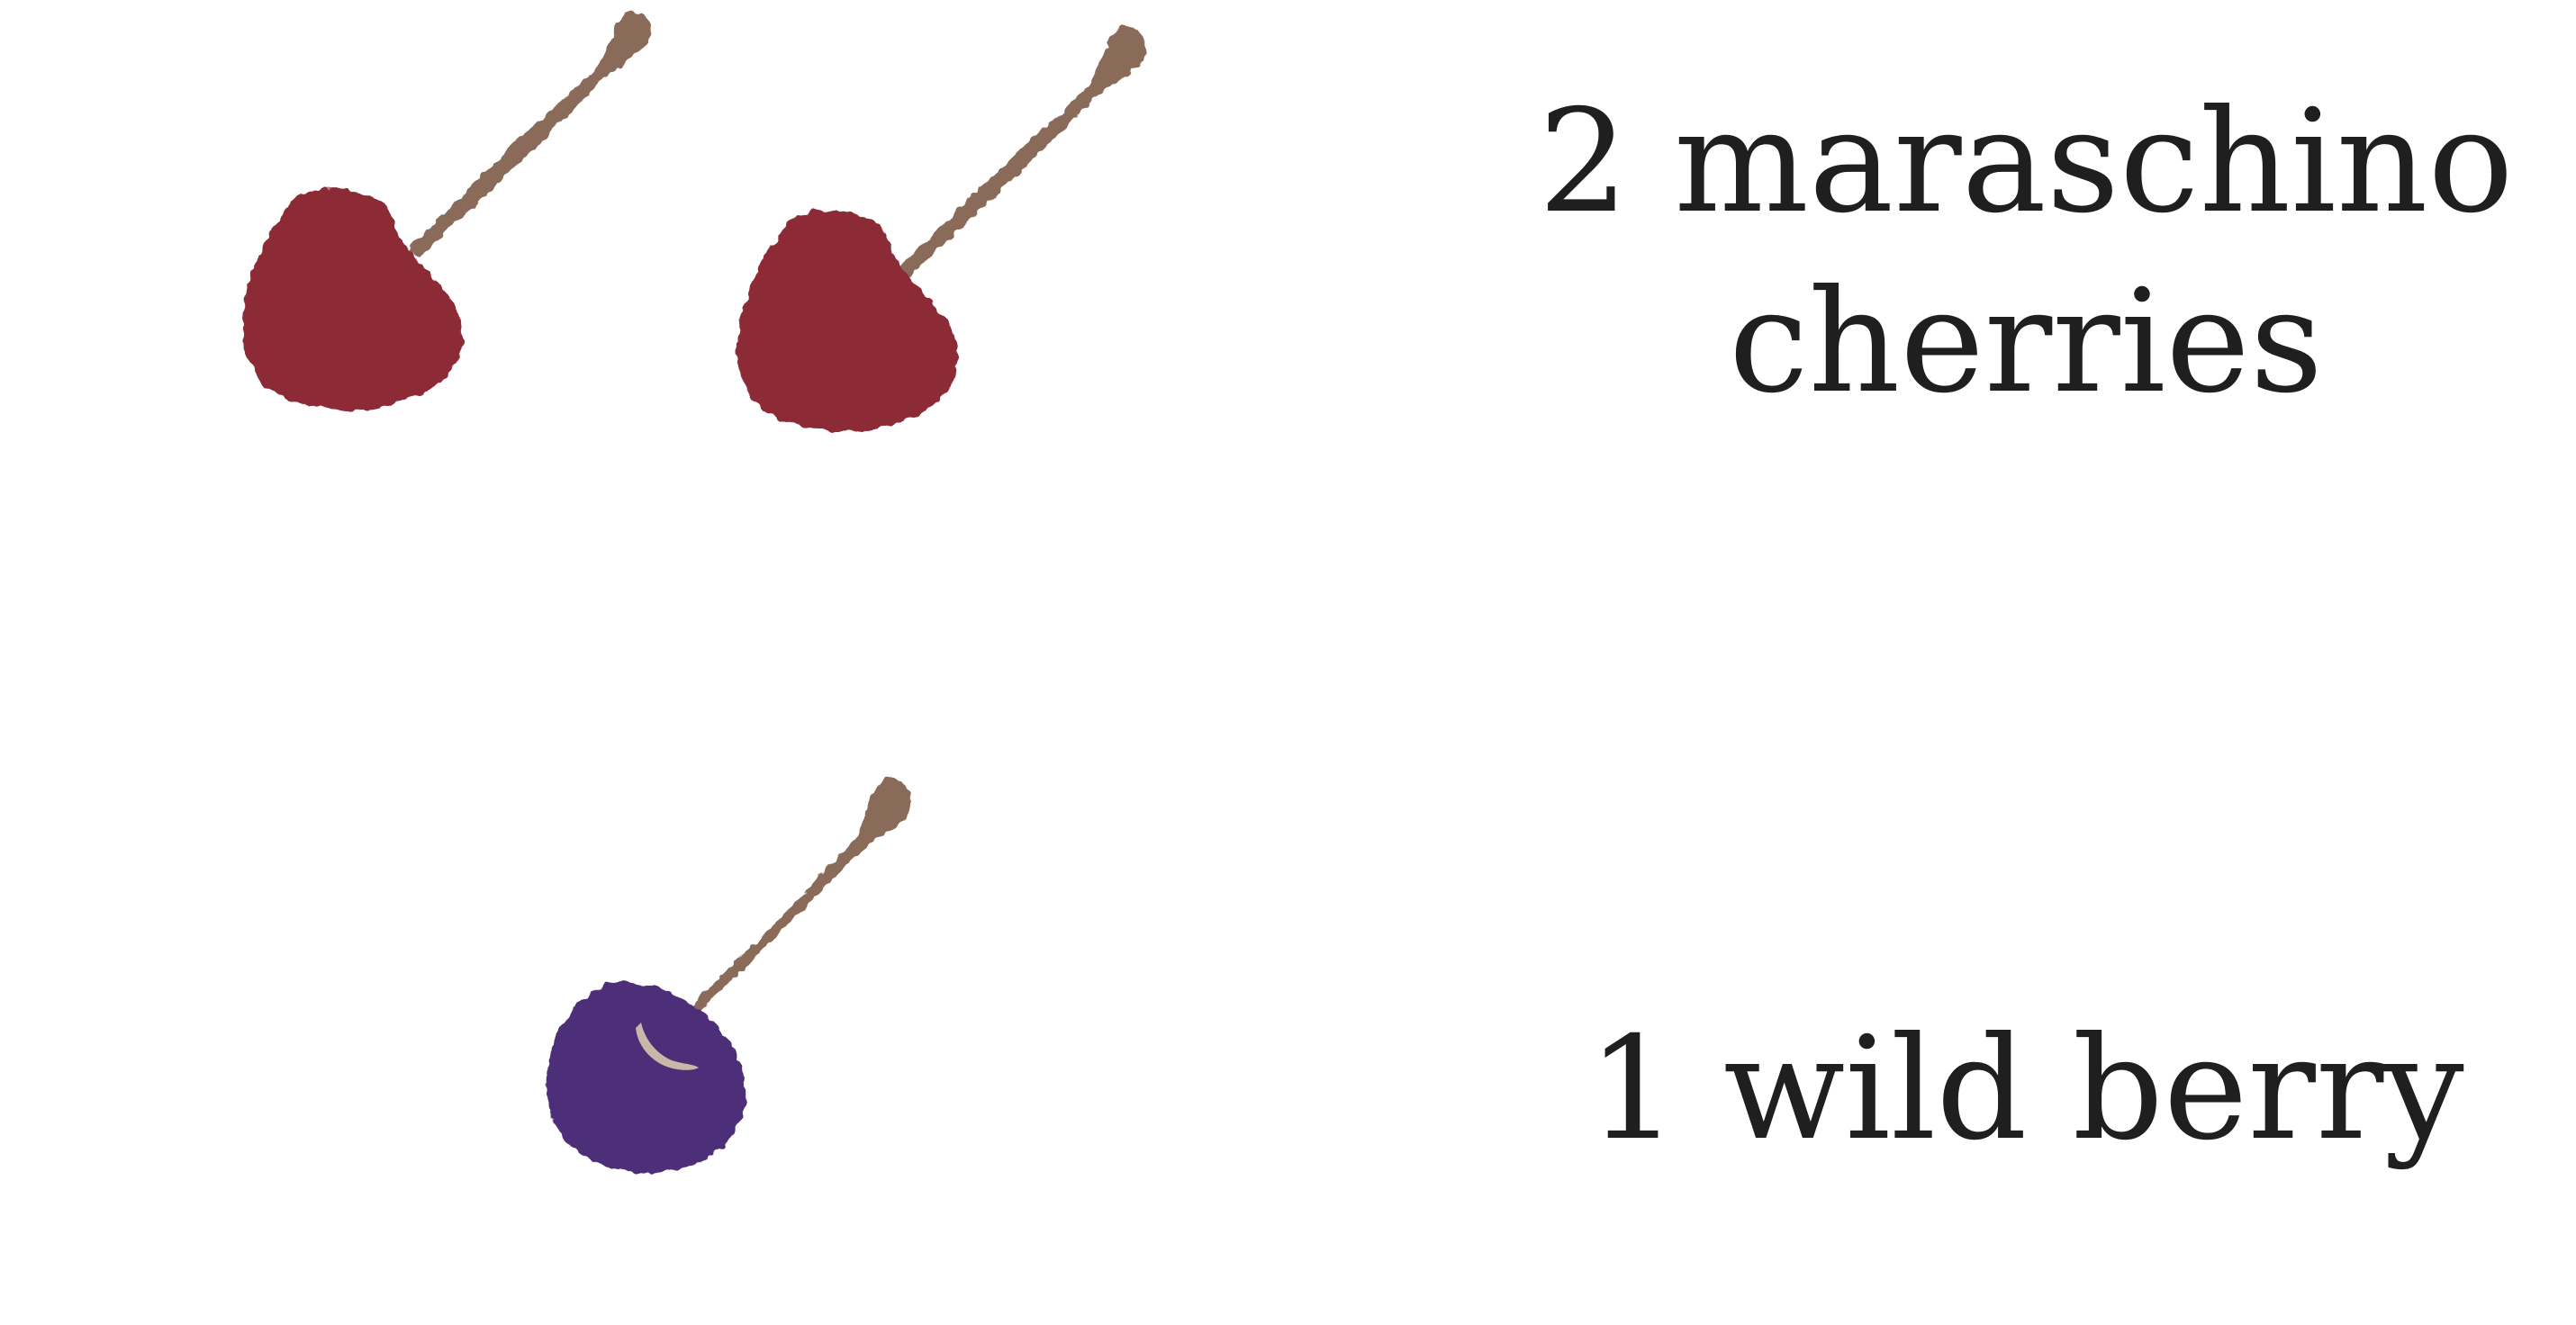 This screenshot has width=2576, height=1325. Describe the element at coordinates (2026, 252) in the screenshot. I see `cherries-quantity-label: 2 maraschino cherries` at that location.